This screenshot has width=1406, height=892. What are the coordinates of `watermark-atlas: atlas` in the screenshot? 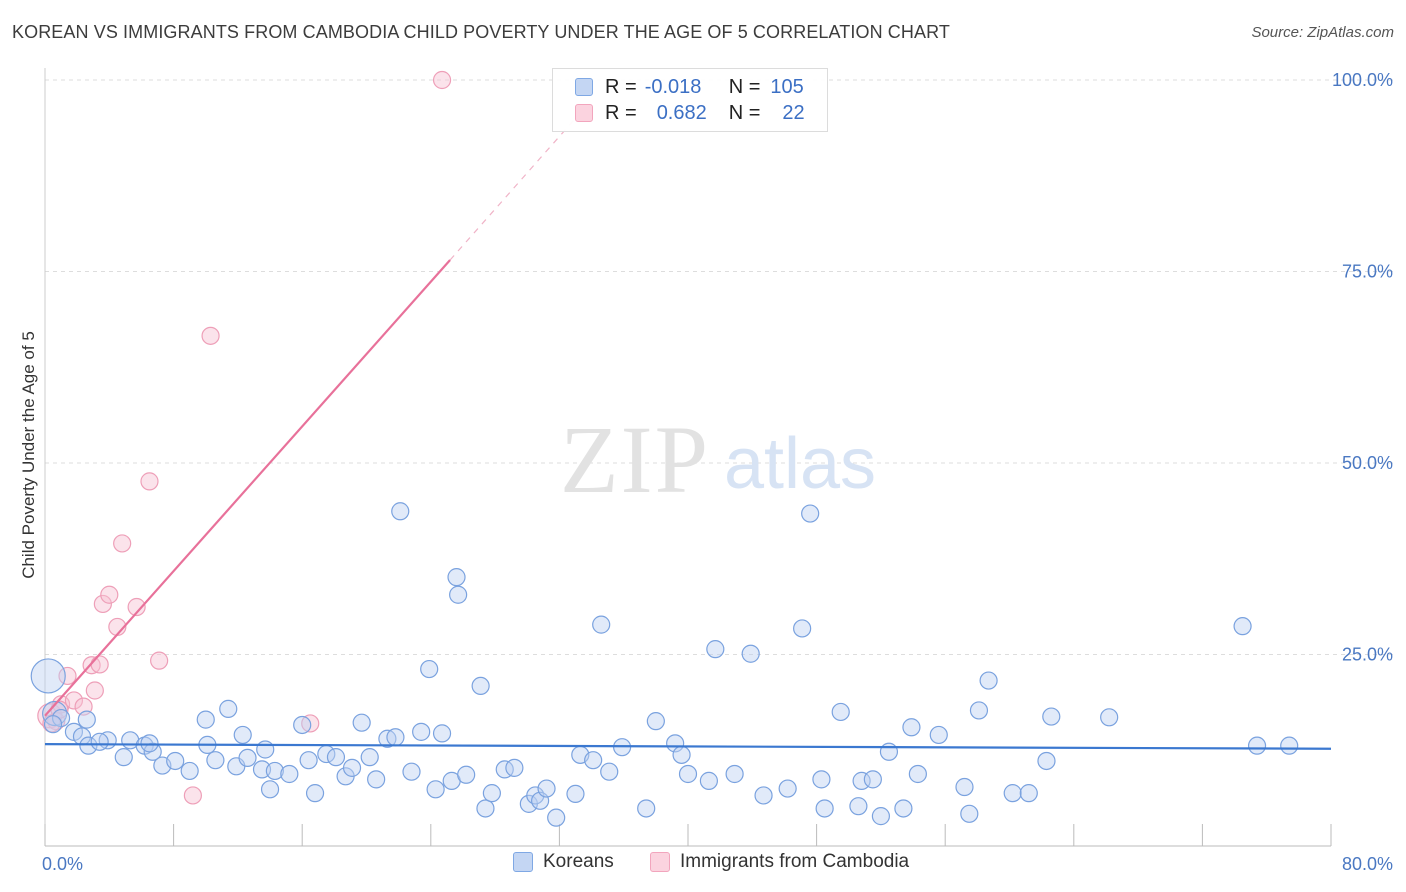 It's located at (800, 464).